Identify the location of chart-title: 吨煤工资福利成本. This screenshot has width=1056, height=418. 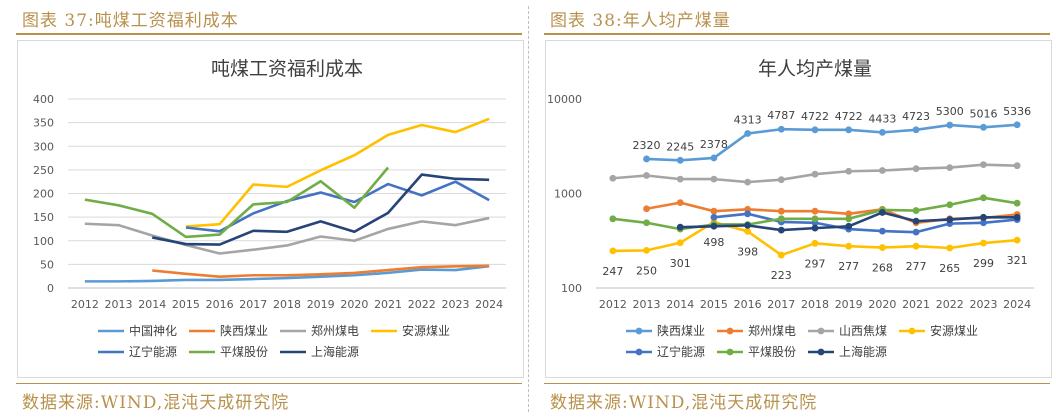
(287, 69).